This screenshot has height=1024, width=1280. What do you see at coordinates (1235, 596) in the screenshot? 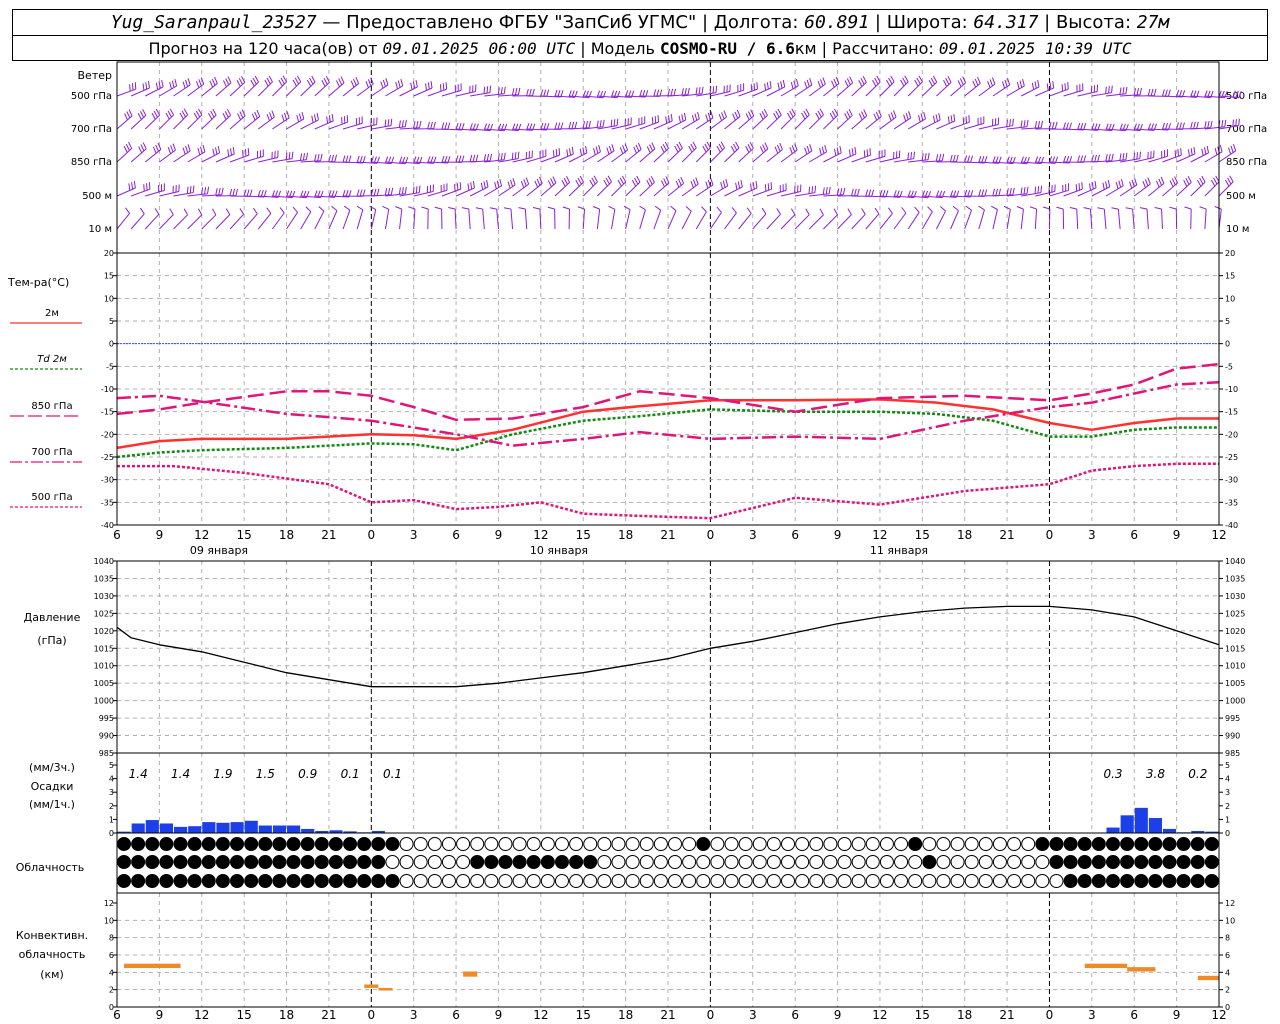
I see `pressure-tick-label-right: 1030` at bounding box center [1235, 596].